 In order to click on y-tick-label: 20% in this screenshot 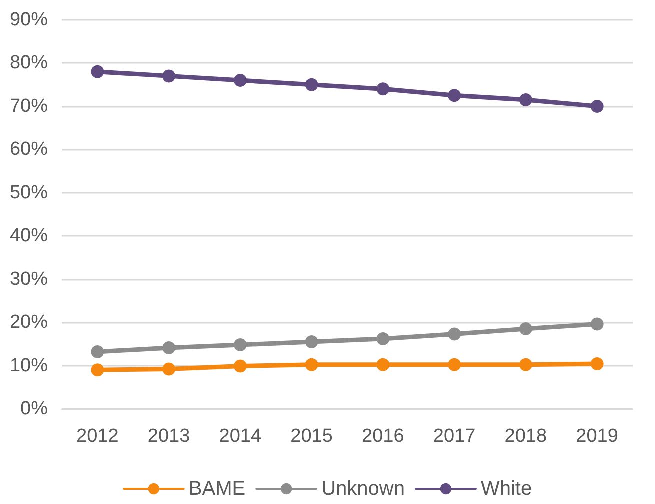, I will do `click(29, 323)`.